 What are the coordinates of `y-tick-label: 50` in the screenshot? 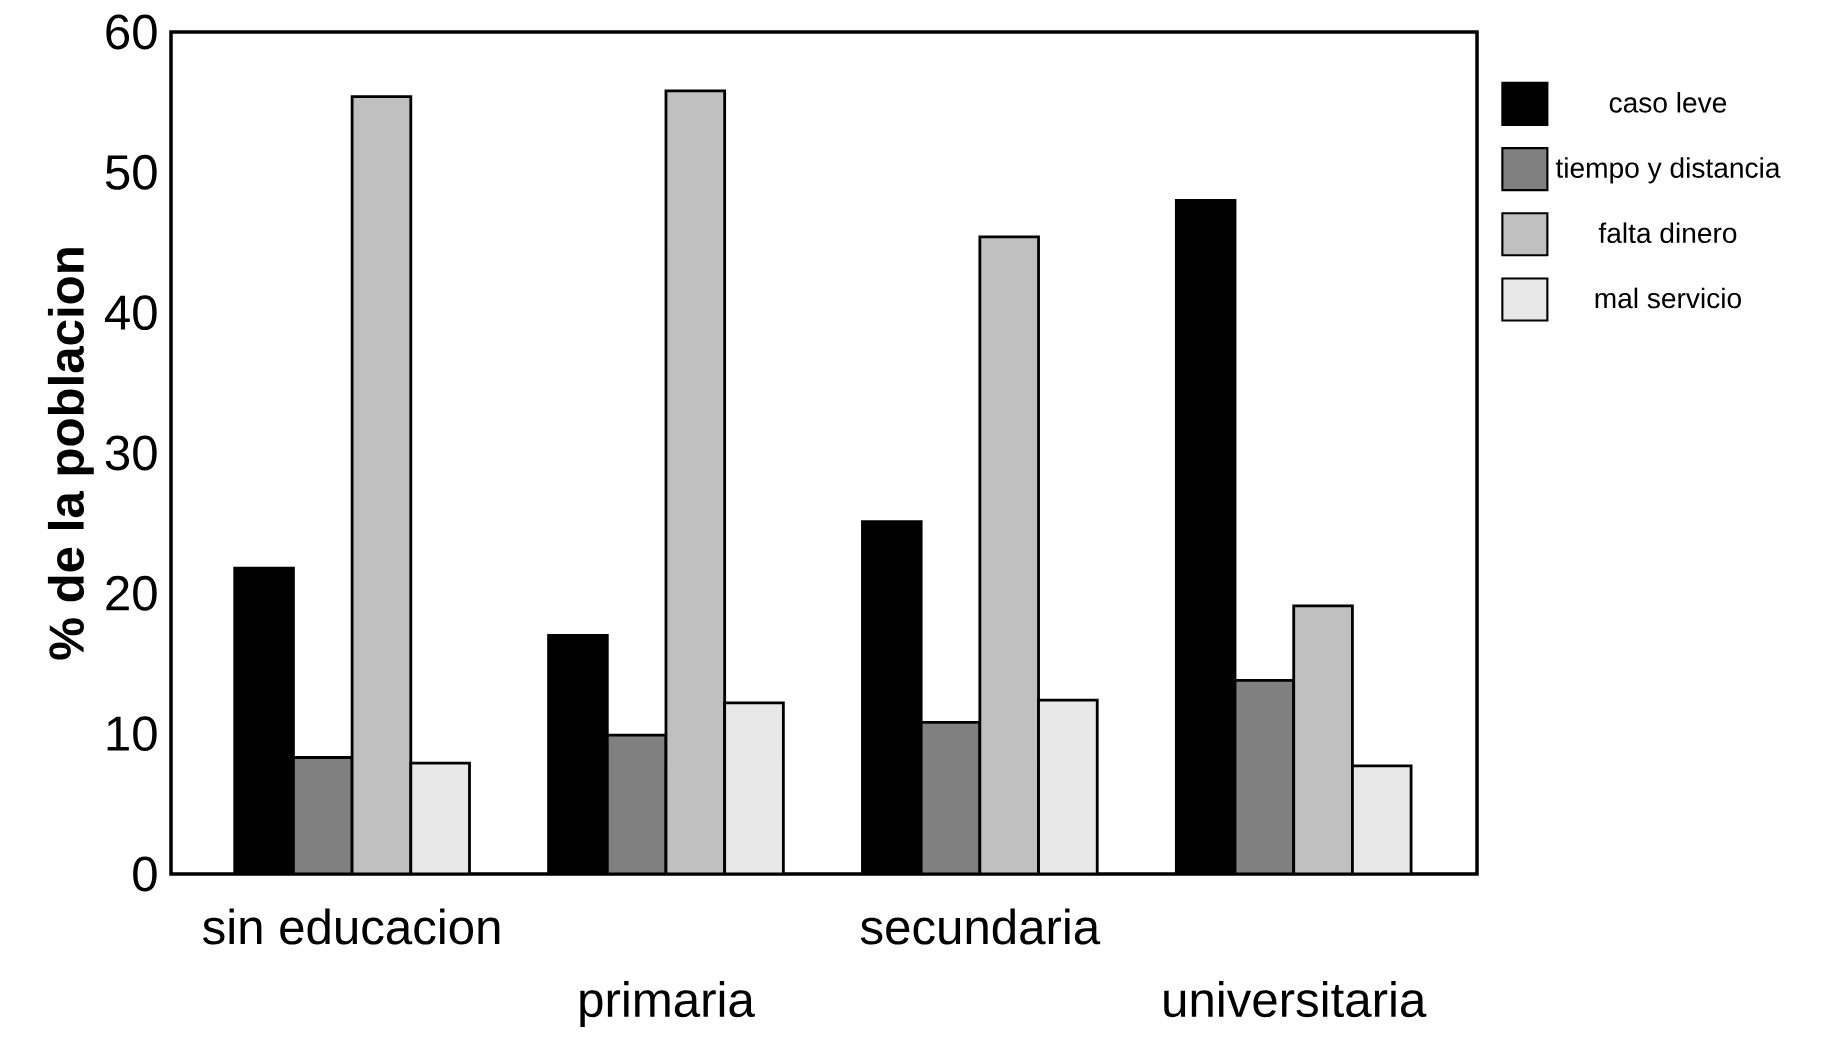 It's located at (131, 172).